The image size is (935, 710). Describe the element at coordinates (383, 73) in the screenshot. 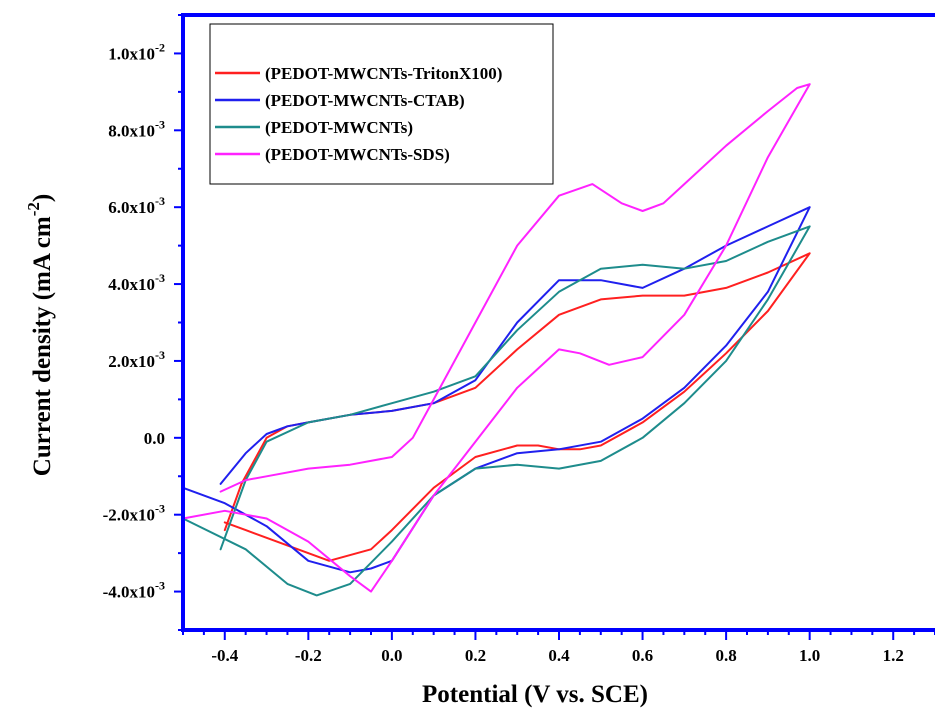

I see `legend-label-0: (PEDOT-MWCNTs-TritonX100)` at that location.